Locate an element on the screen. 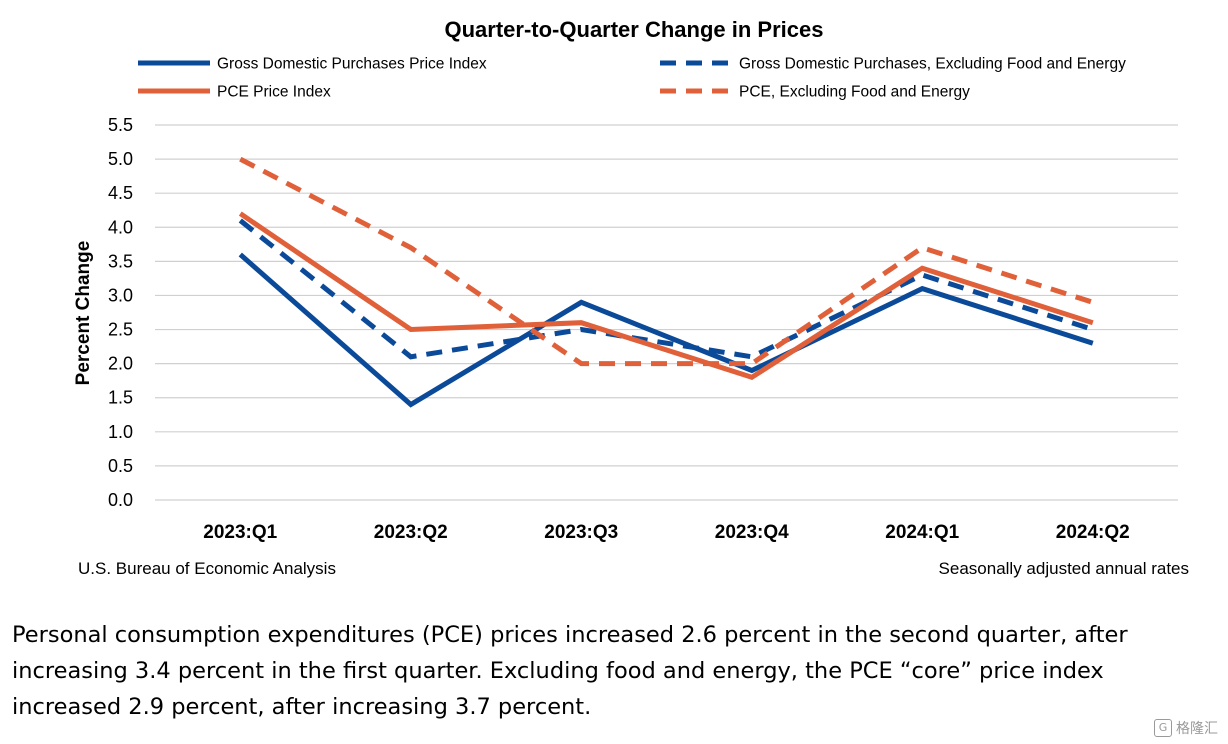 This screenshot has width=1228, height=744. watermark: G 格隆汇 is located at coordinates (1186, 728).